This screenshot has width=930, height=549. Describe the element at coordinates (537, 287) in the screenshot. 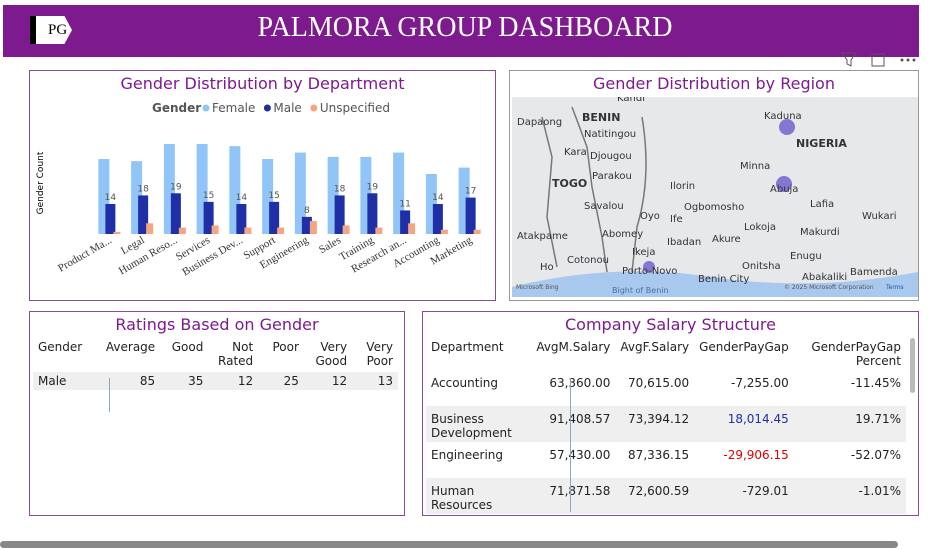

I see `attribution: Microsoft Bing` at that location.